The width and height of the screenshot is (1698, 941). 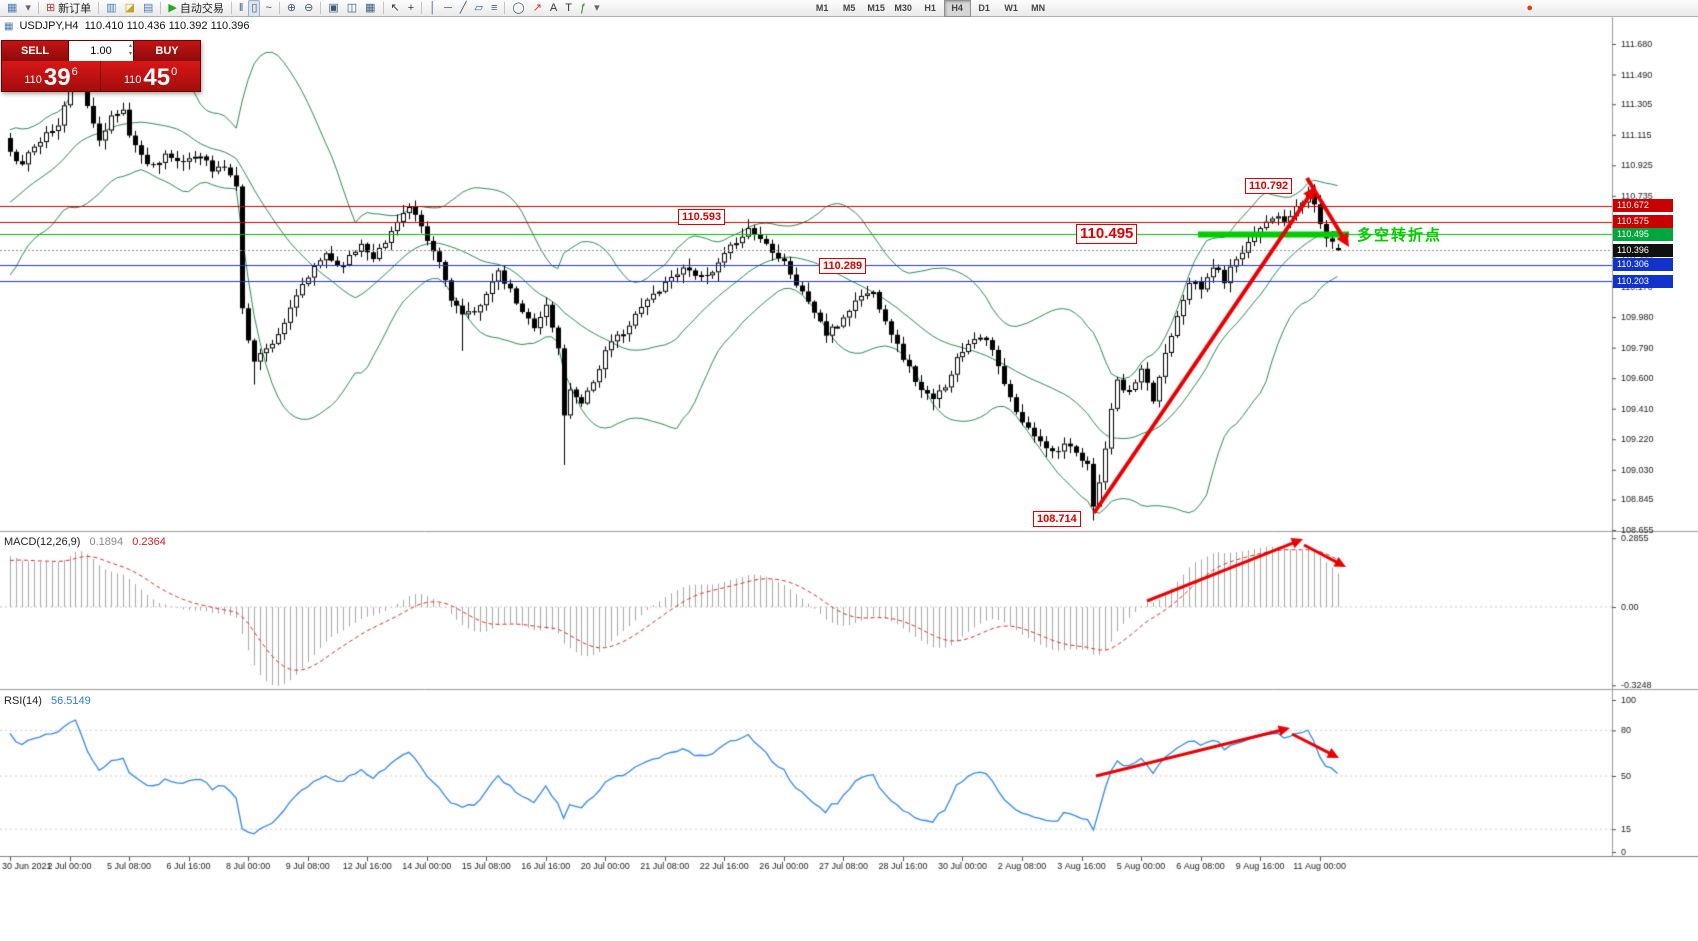 I want to click on market-watch-icon: ▥, so click(x=111, y=8).